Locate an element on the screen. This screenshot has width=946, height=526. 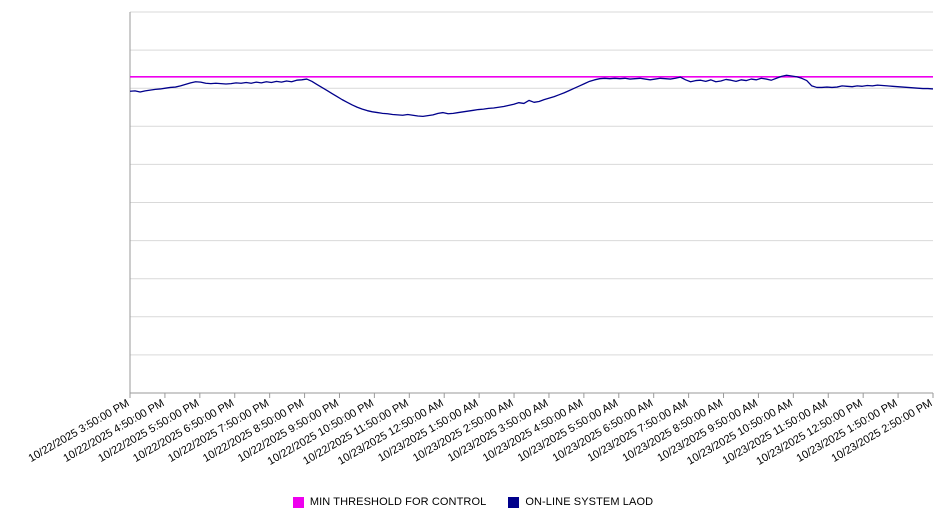
legend-item-min-threshold: MIN THRESHOLD FOR CONTROL is located at coordinates (389, 502).